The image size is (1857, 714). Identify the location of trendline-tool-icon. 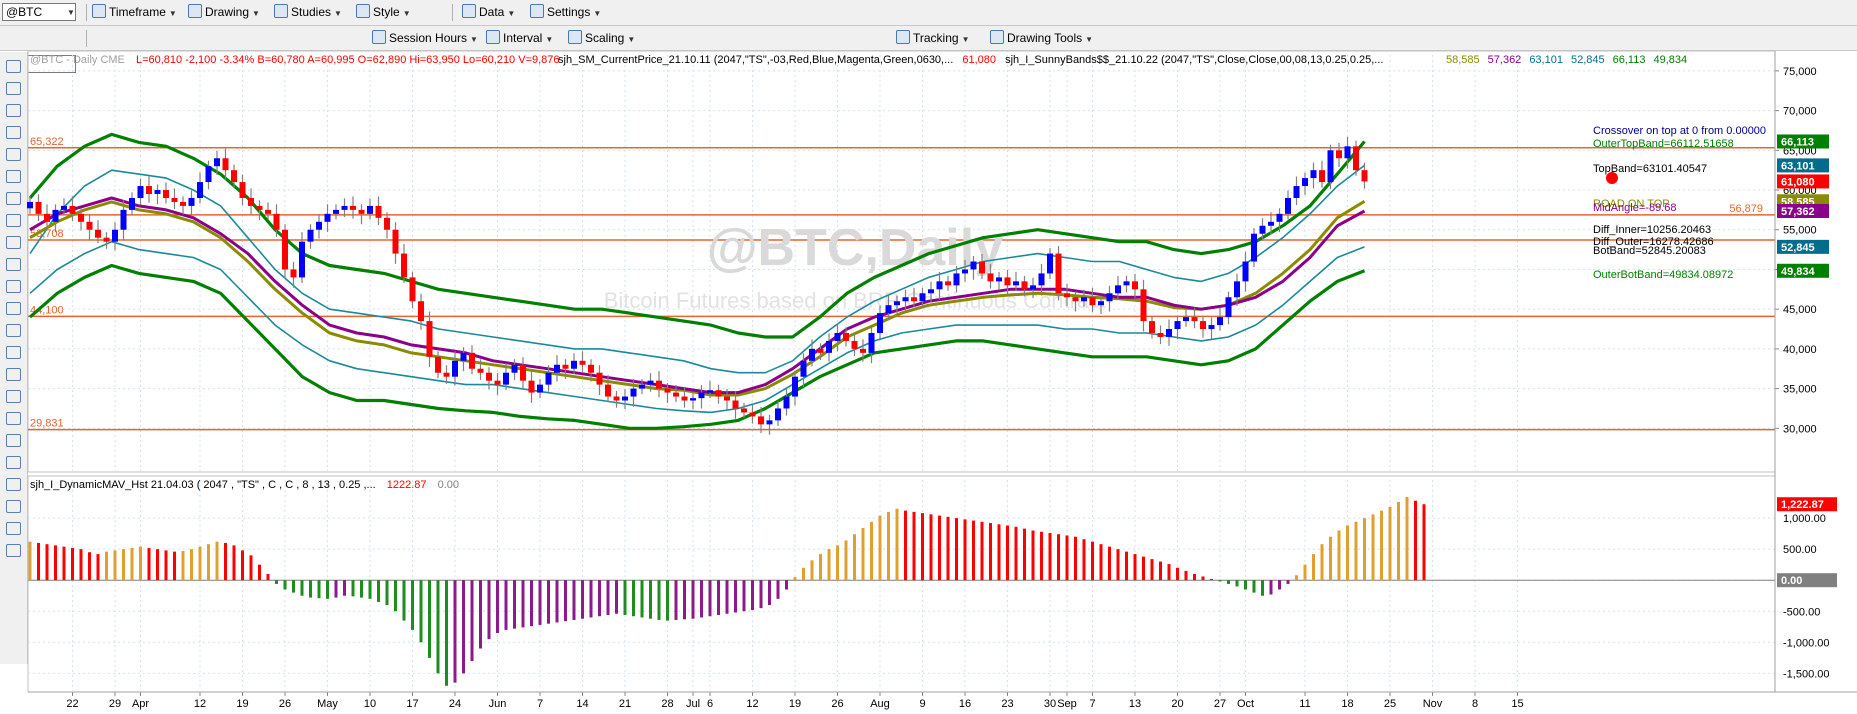
(13, 110).